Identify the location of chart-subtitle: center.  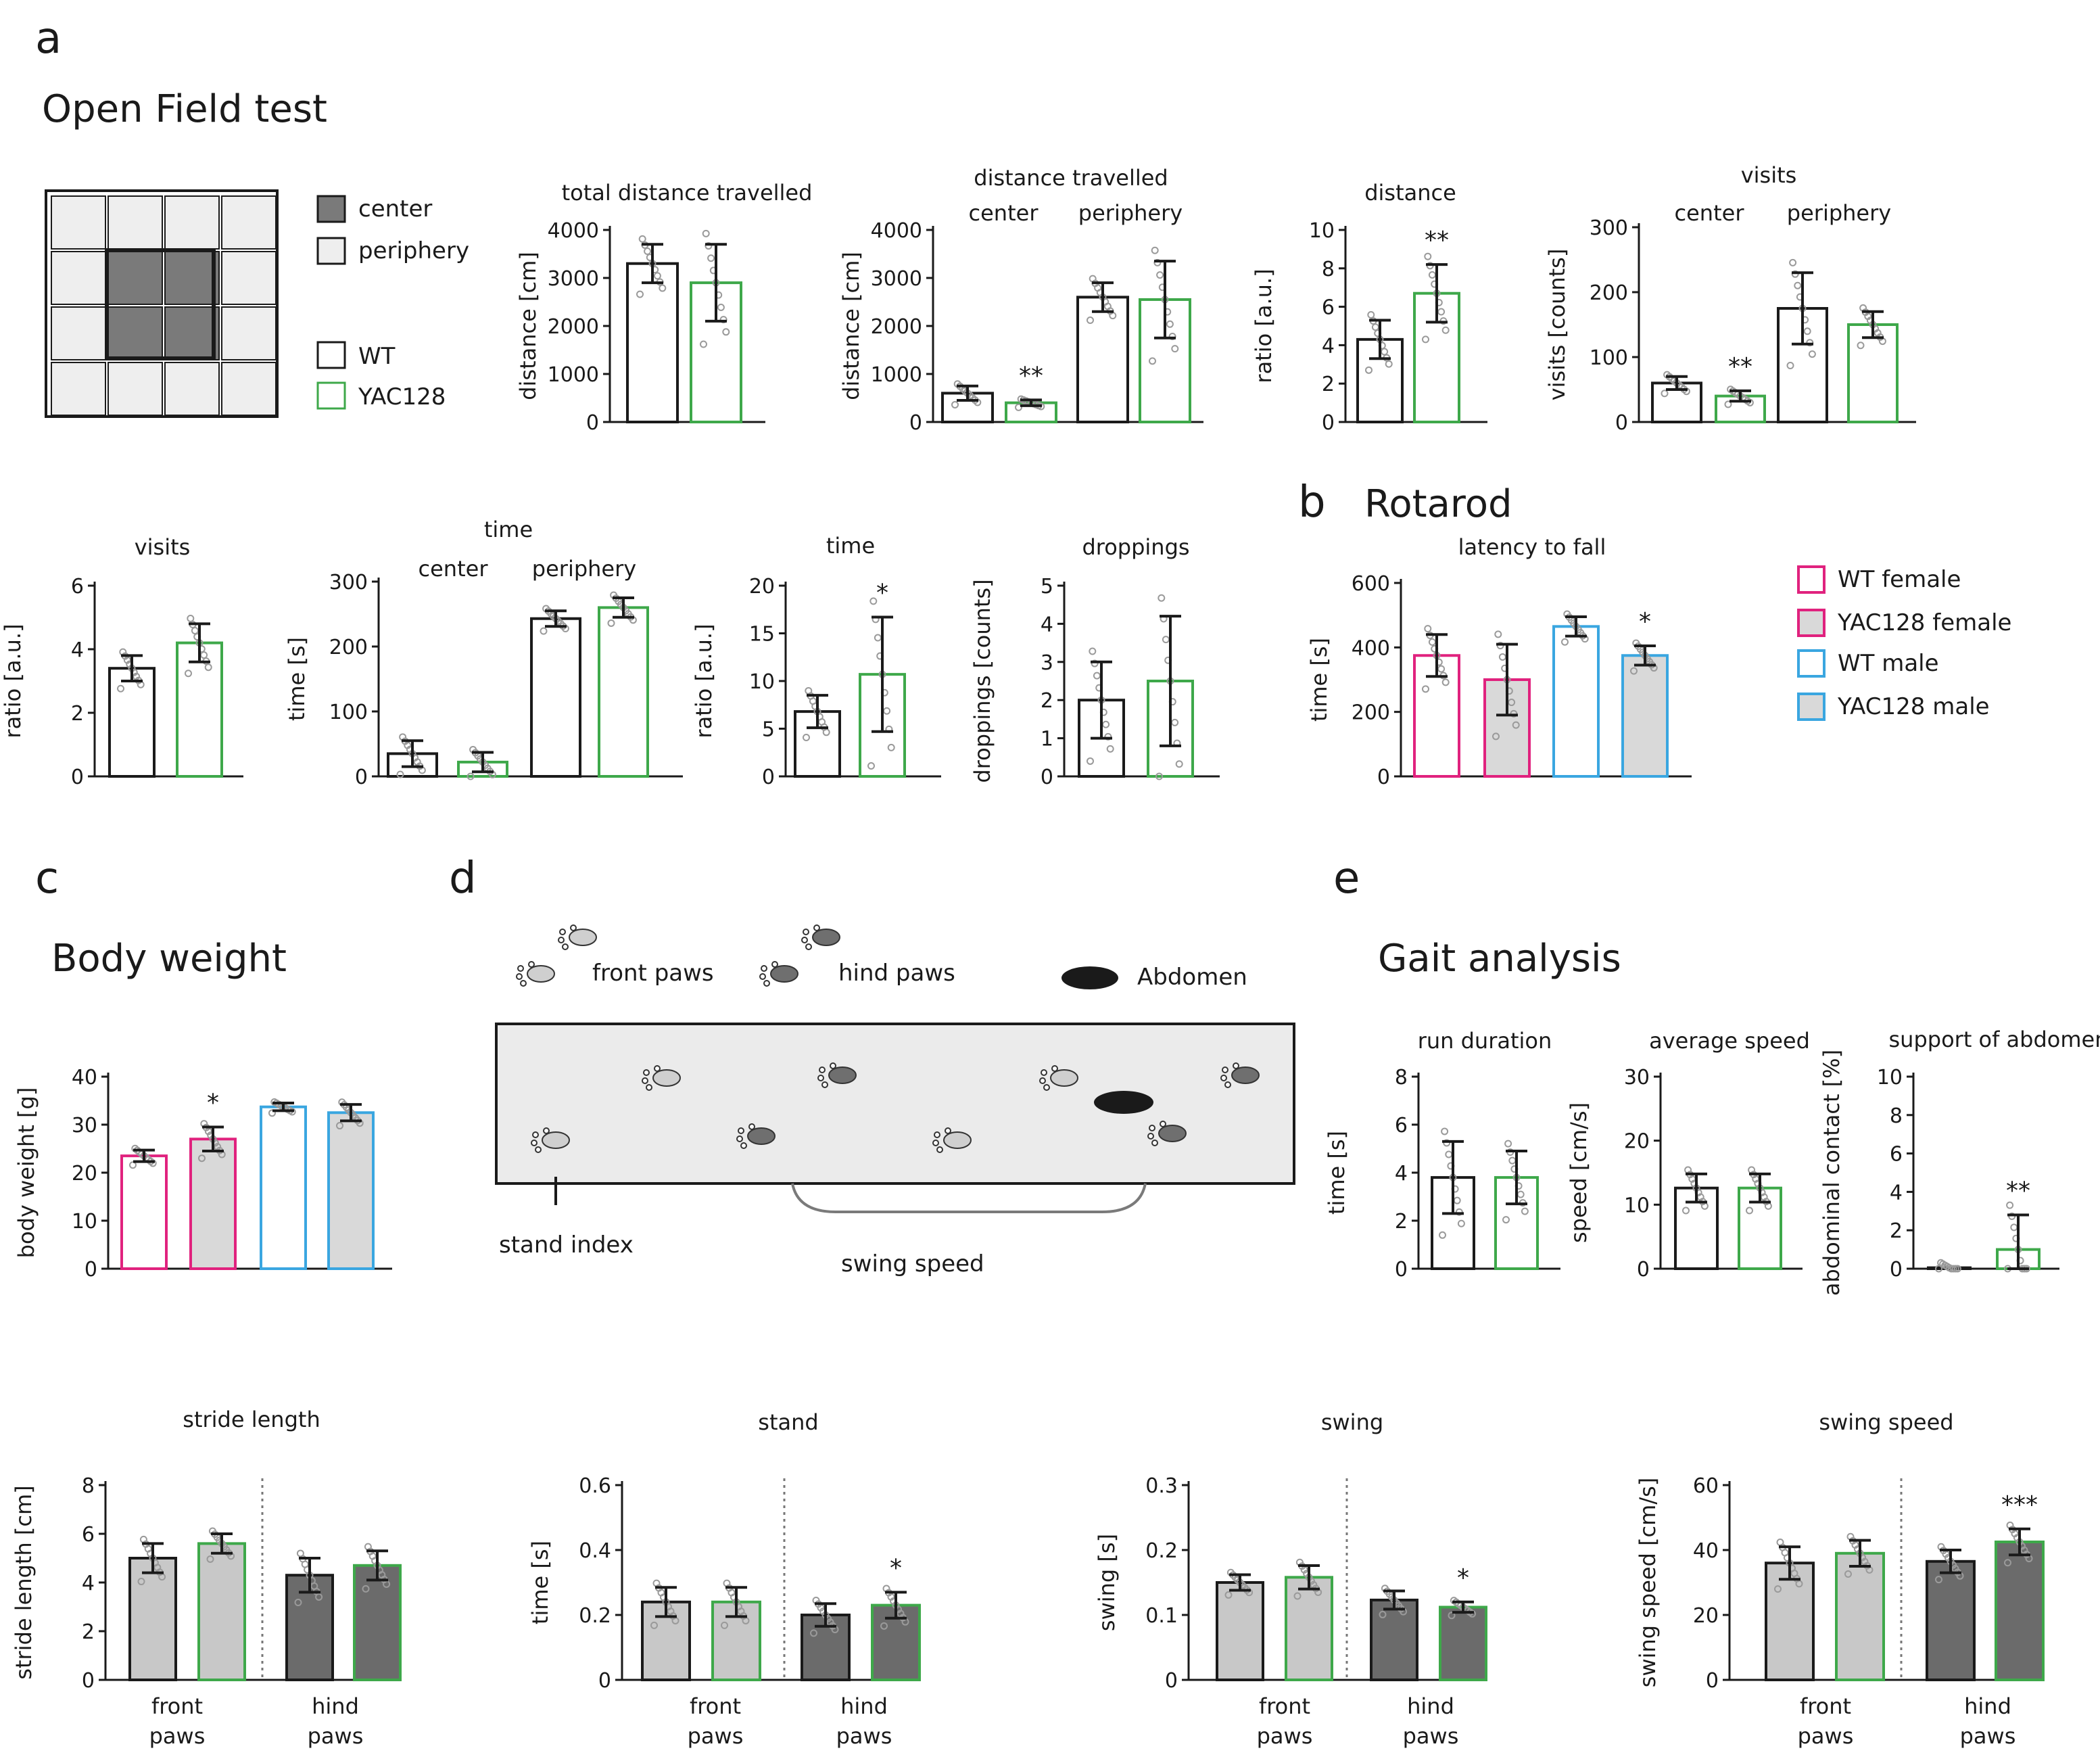
(1004, 213).